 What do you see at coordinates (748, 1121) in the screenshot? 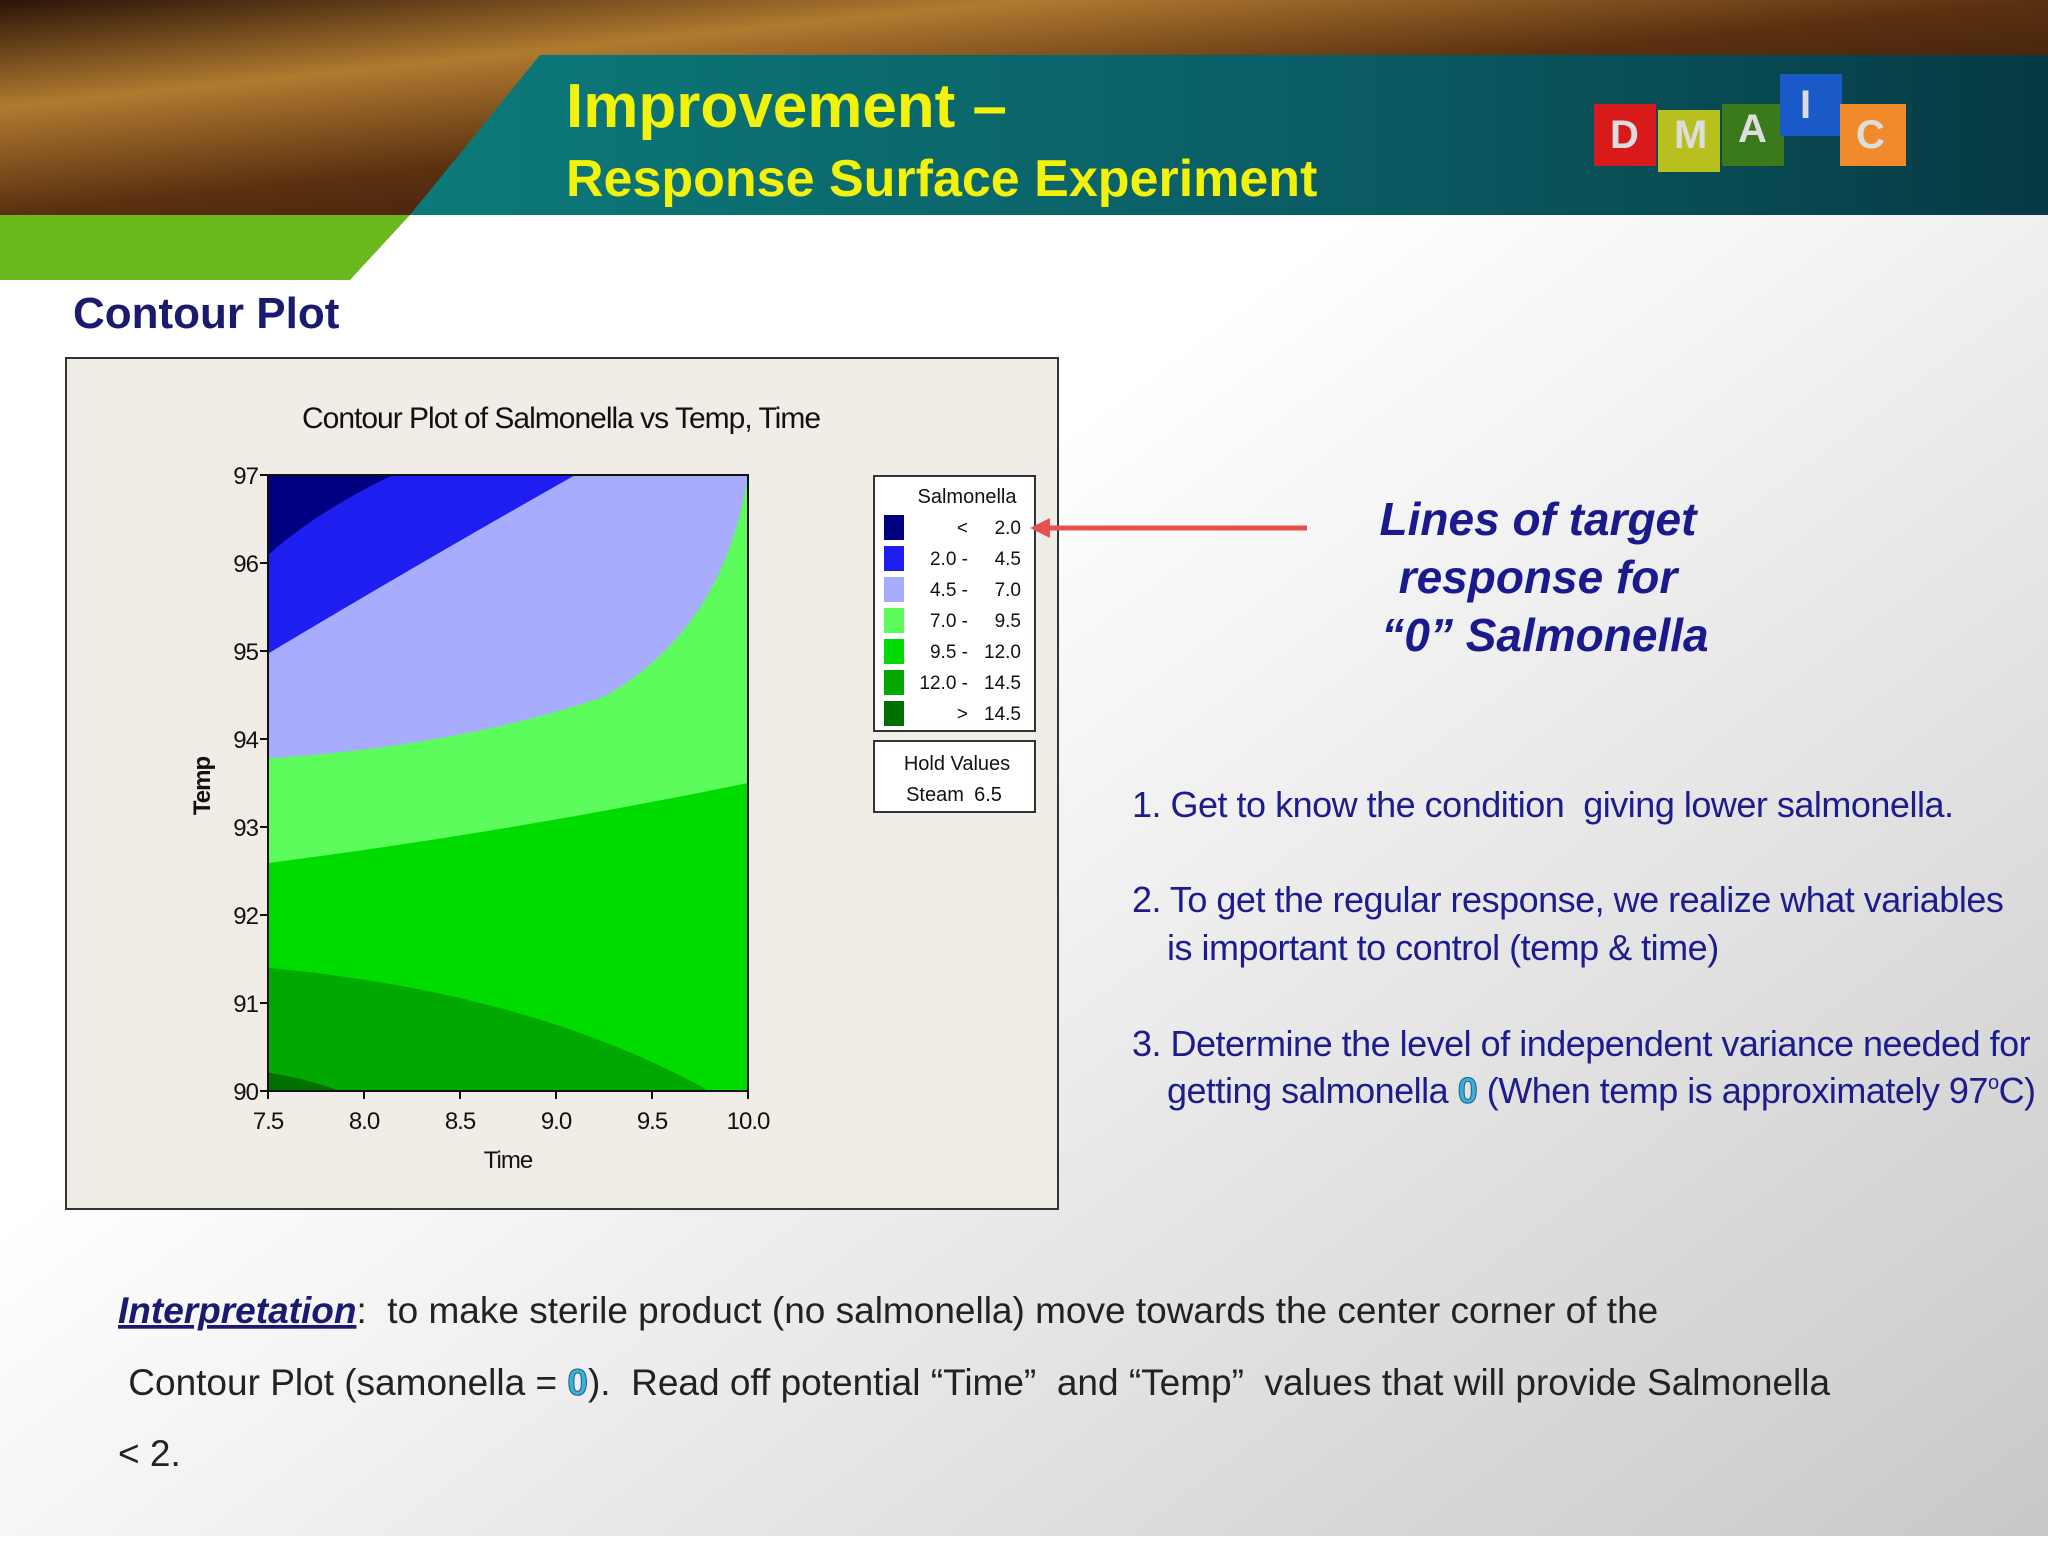
I see `x-tick-label: 10.0` at bounding box center [748, 1121].